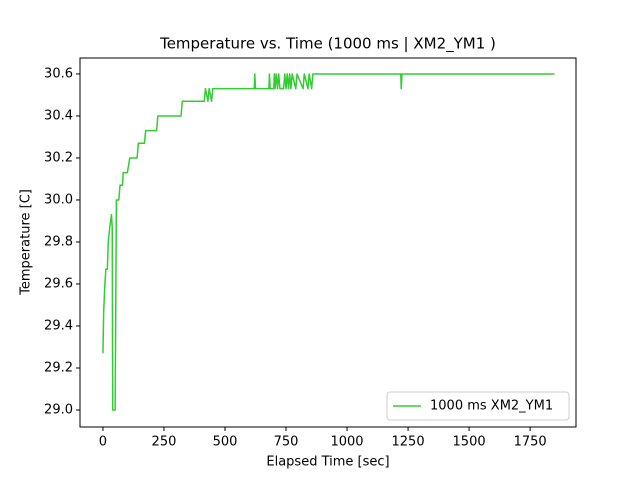 This screenshot has width=640, height=480. Describe the element at coordinates (58, 157) in the screenshot. I see `y-tick-label: 30.2` at that location.